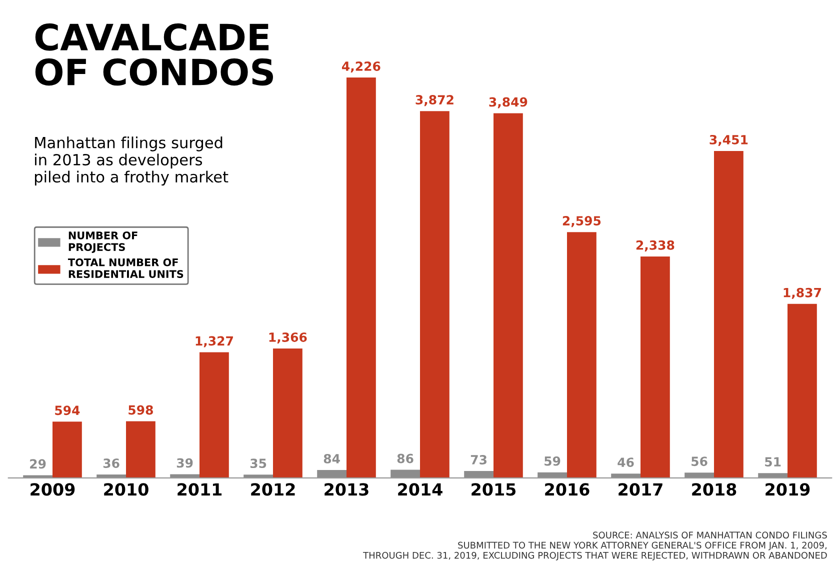  I want to click on x-tick-label: 2017, so click(640, 489).